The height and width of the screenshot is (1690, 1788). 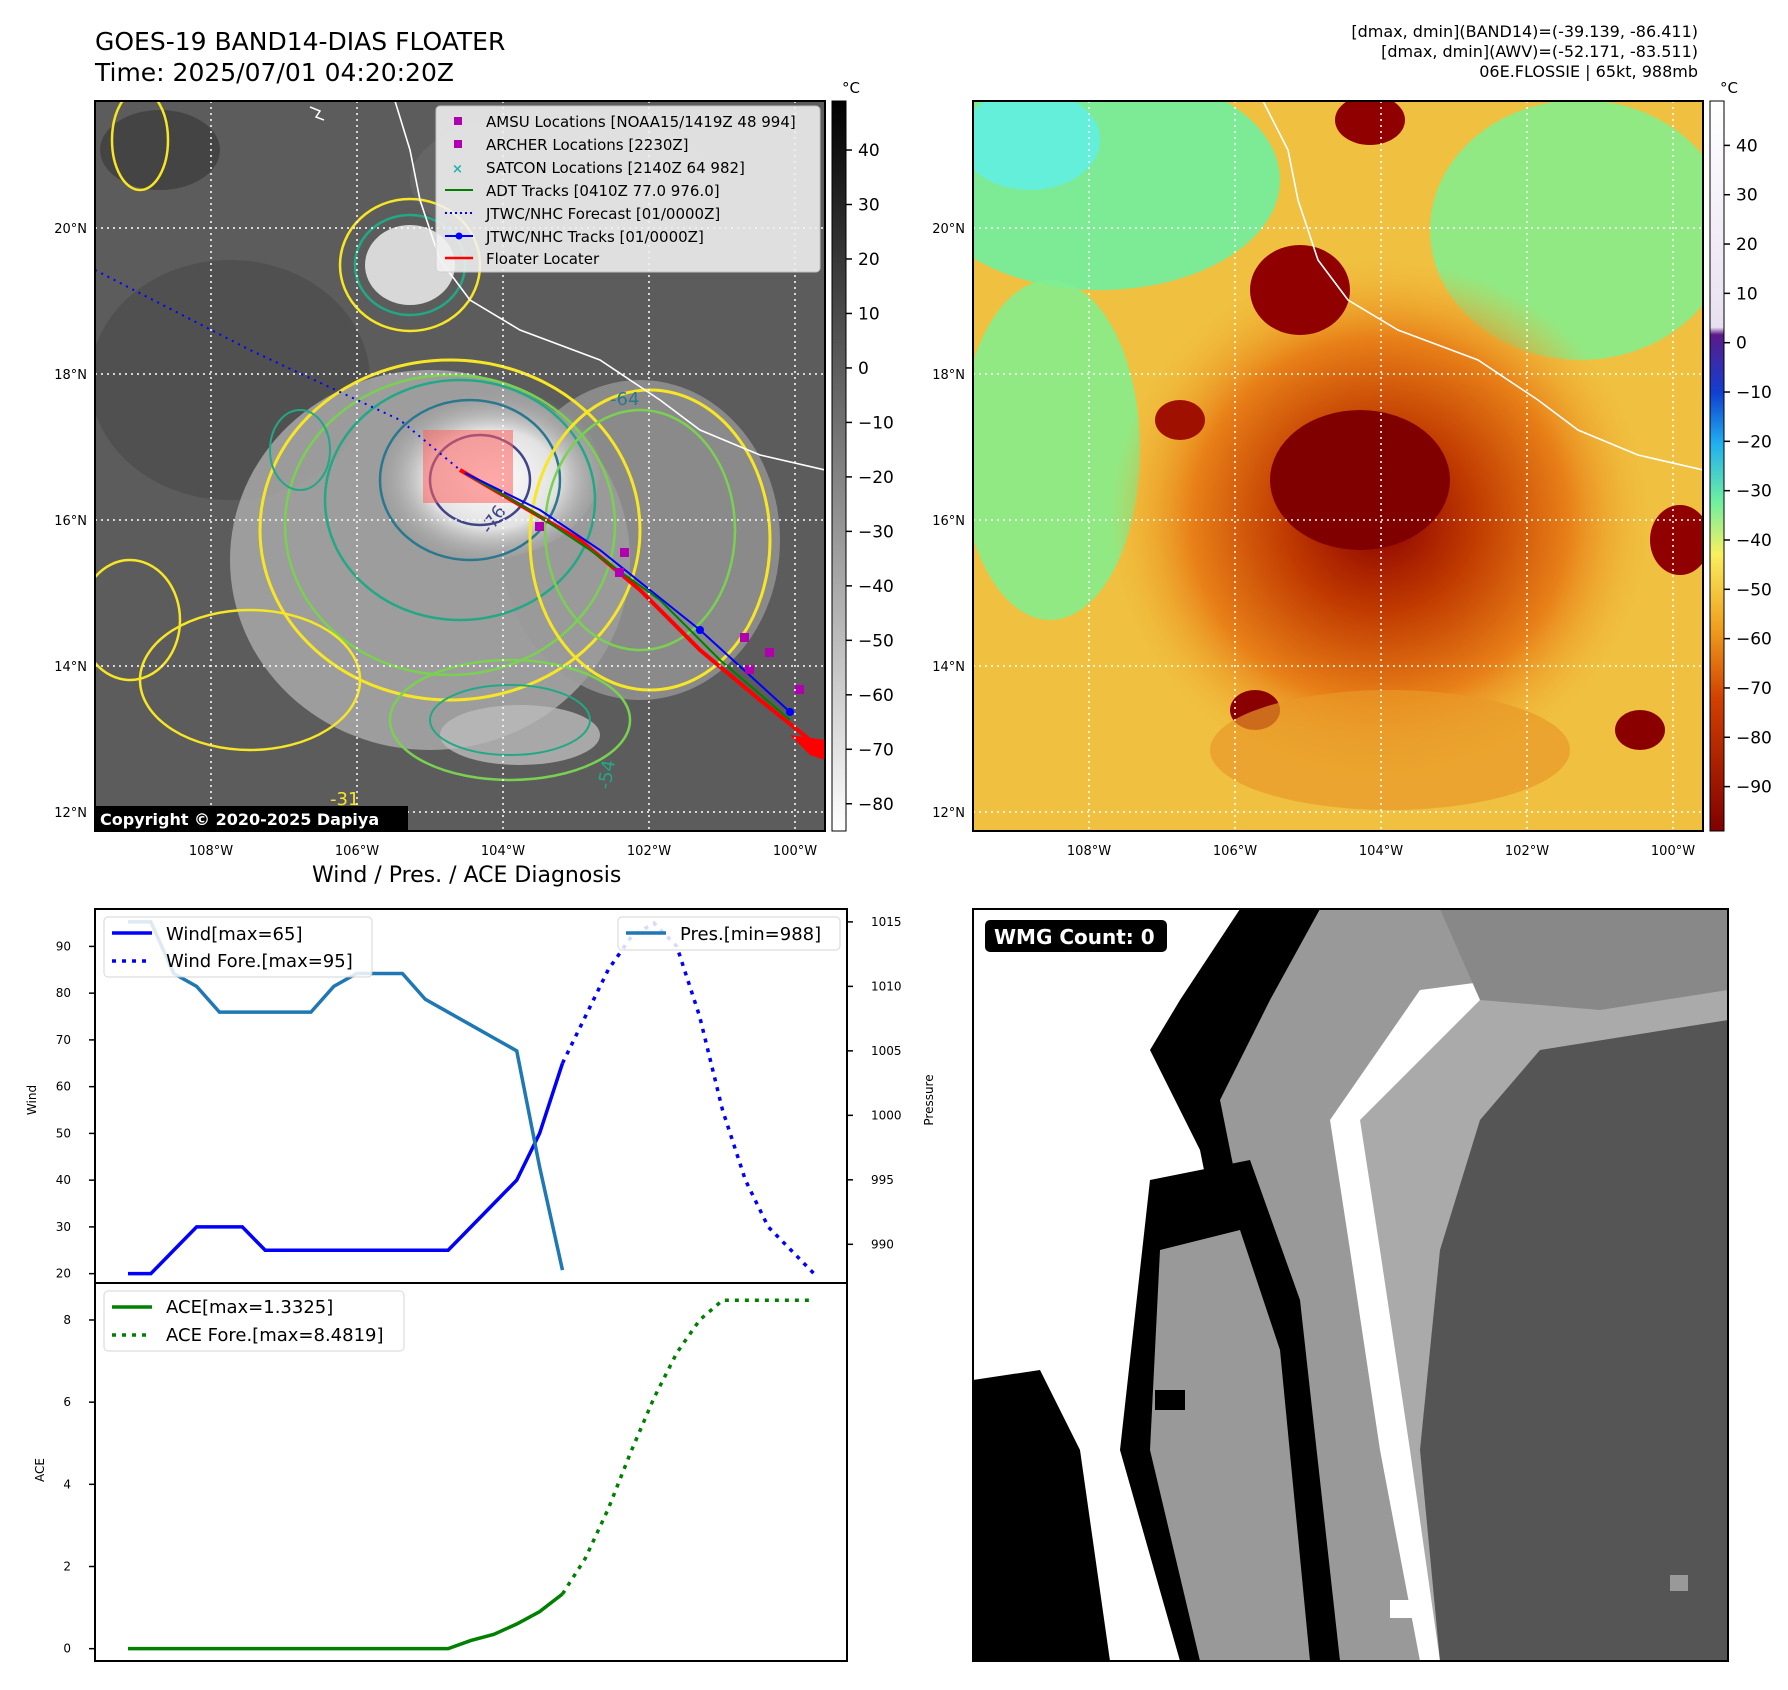 I want to click on wind-series, so click(x=472, y=1098).